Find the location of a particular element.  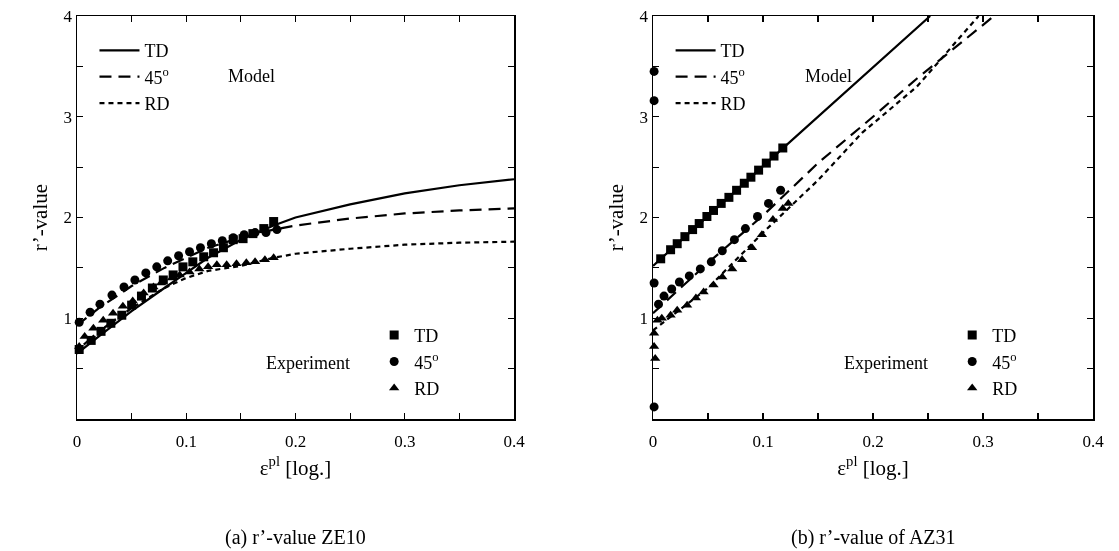

text: (a) r’-value ZE10 is located at coordinates (295, 537).